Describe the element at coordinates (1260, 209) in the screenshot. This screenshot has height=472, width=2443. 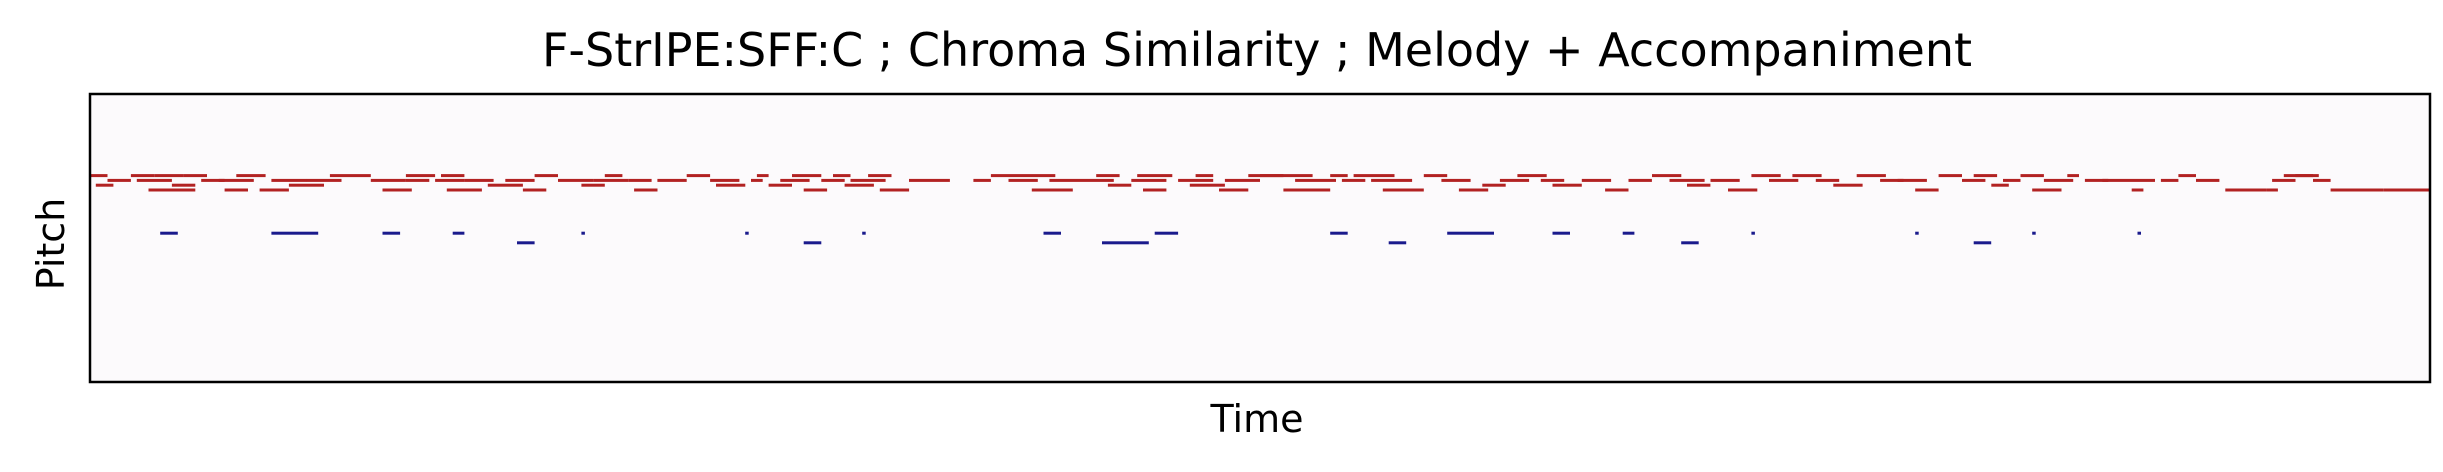
I see `notes-layer` at that location.